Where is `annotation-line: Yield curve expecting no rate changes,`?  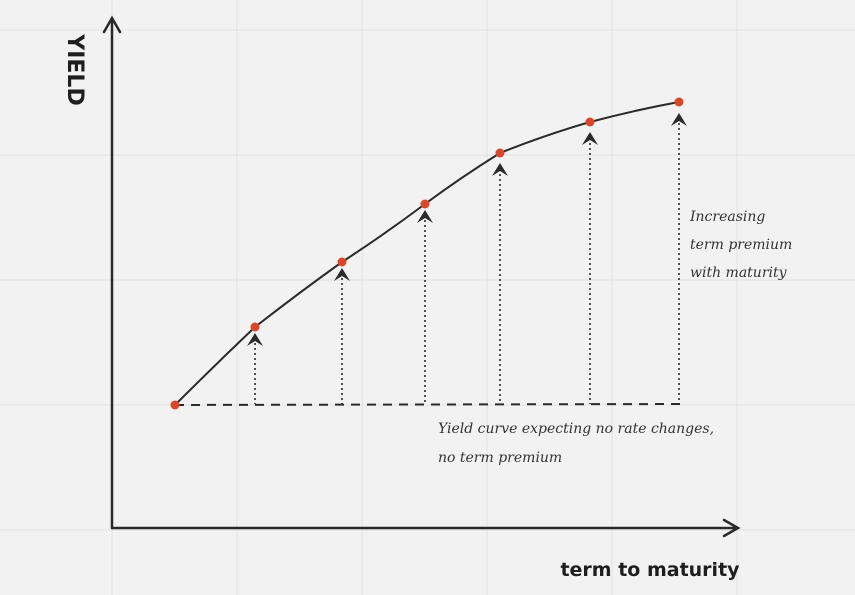 annotation-line: Yield curve expecting no rate changes, is located at coordinates (576, 429).